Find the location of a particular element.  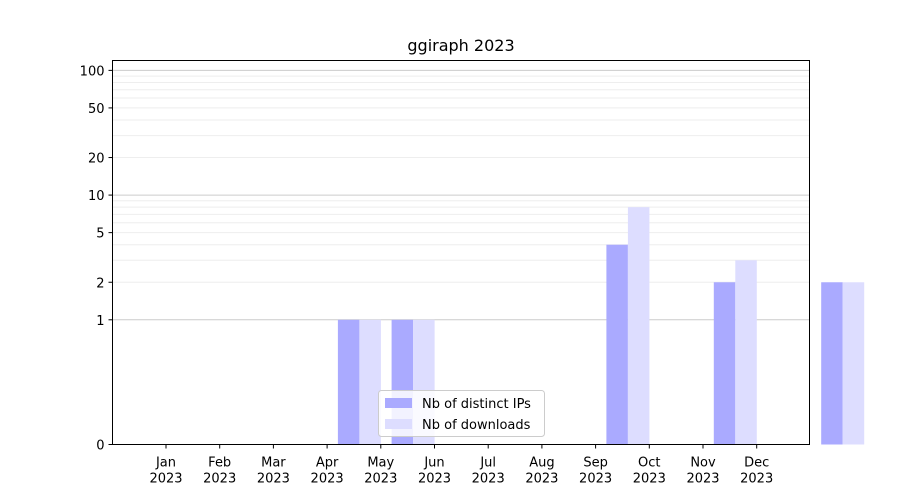

x-tick-label-month: Dec is located at coordinates (756, 463).